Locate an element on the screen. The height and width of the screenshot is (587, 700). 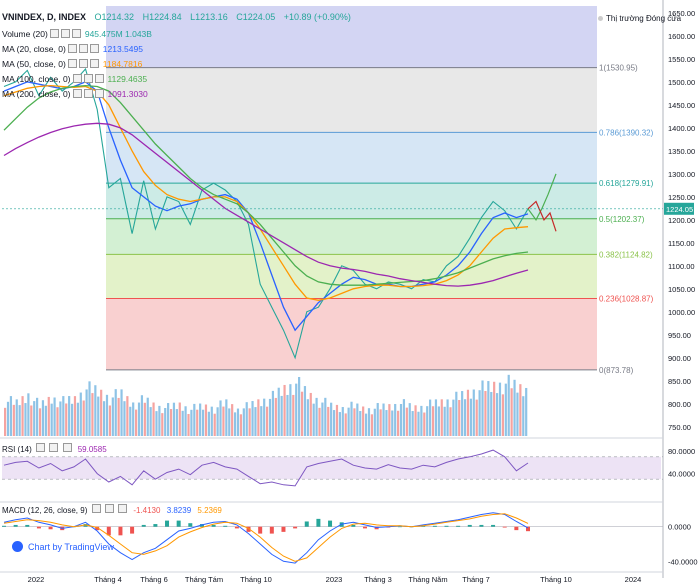
time-tick-label: Tháng 10 is located at coordinates (556, 579).